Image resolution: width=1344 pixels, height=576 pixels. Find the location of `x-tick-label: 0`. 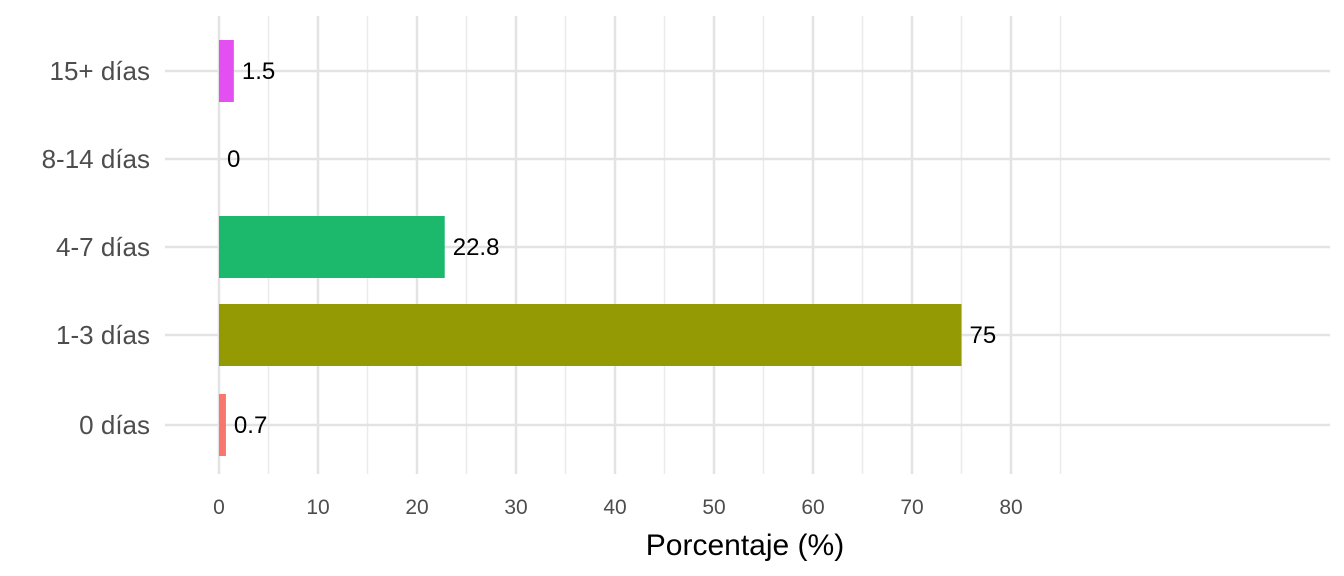

x-tick-label: 0 is located at coordinates (219, 507).